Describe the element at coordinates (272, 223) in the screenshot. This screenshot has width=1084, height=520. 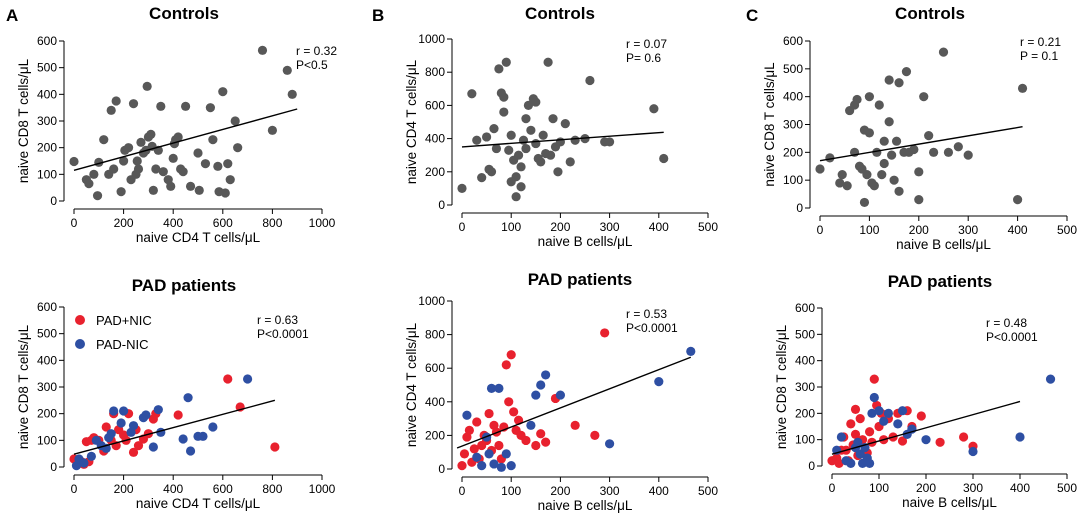
I see `x-tick-label: 800` at that location.